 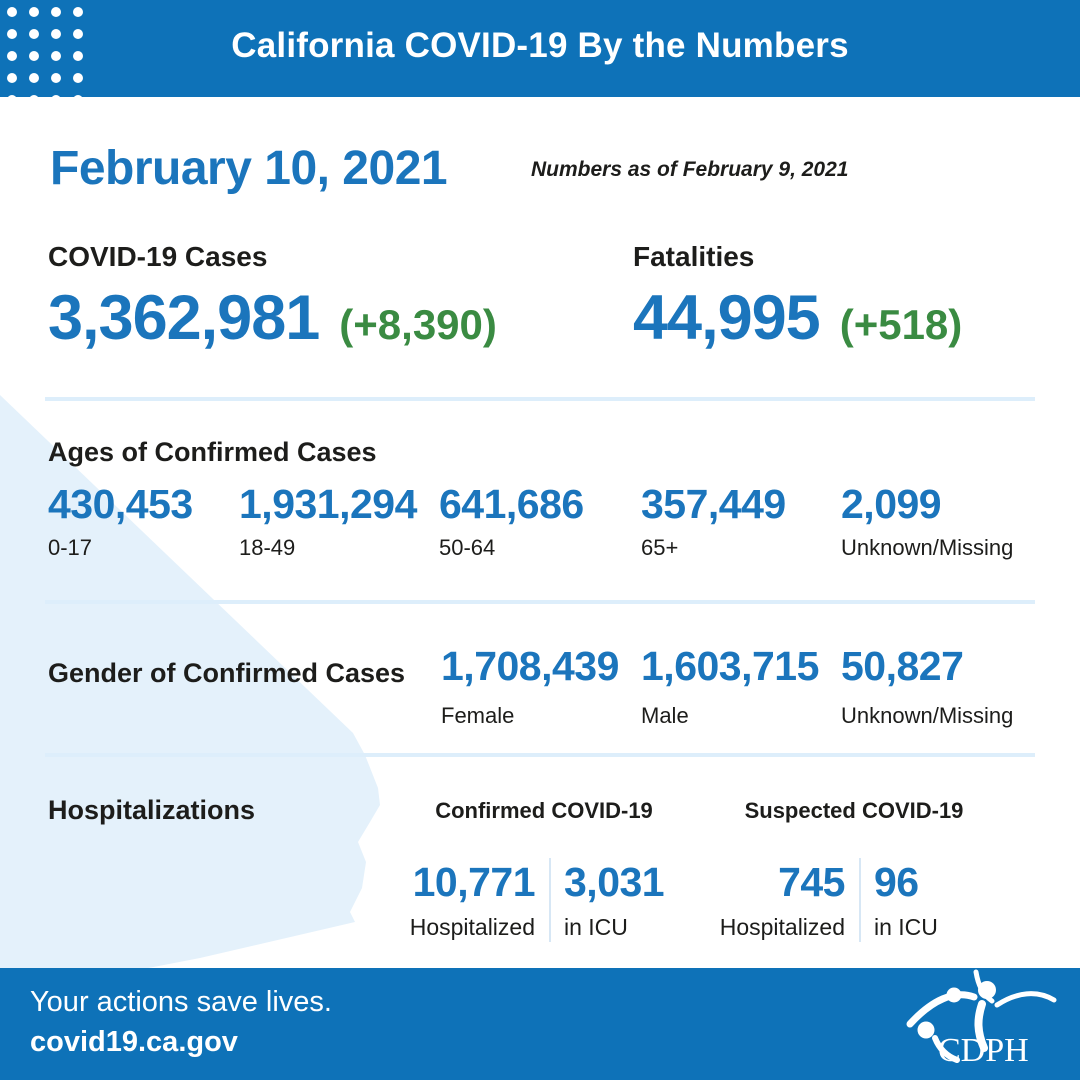 I want to click on cdph-logo-text: CDPH, so click(x=983, y=1050).